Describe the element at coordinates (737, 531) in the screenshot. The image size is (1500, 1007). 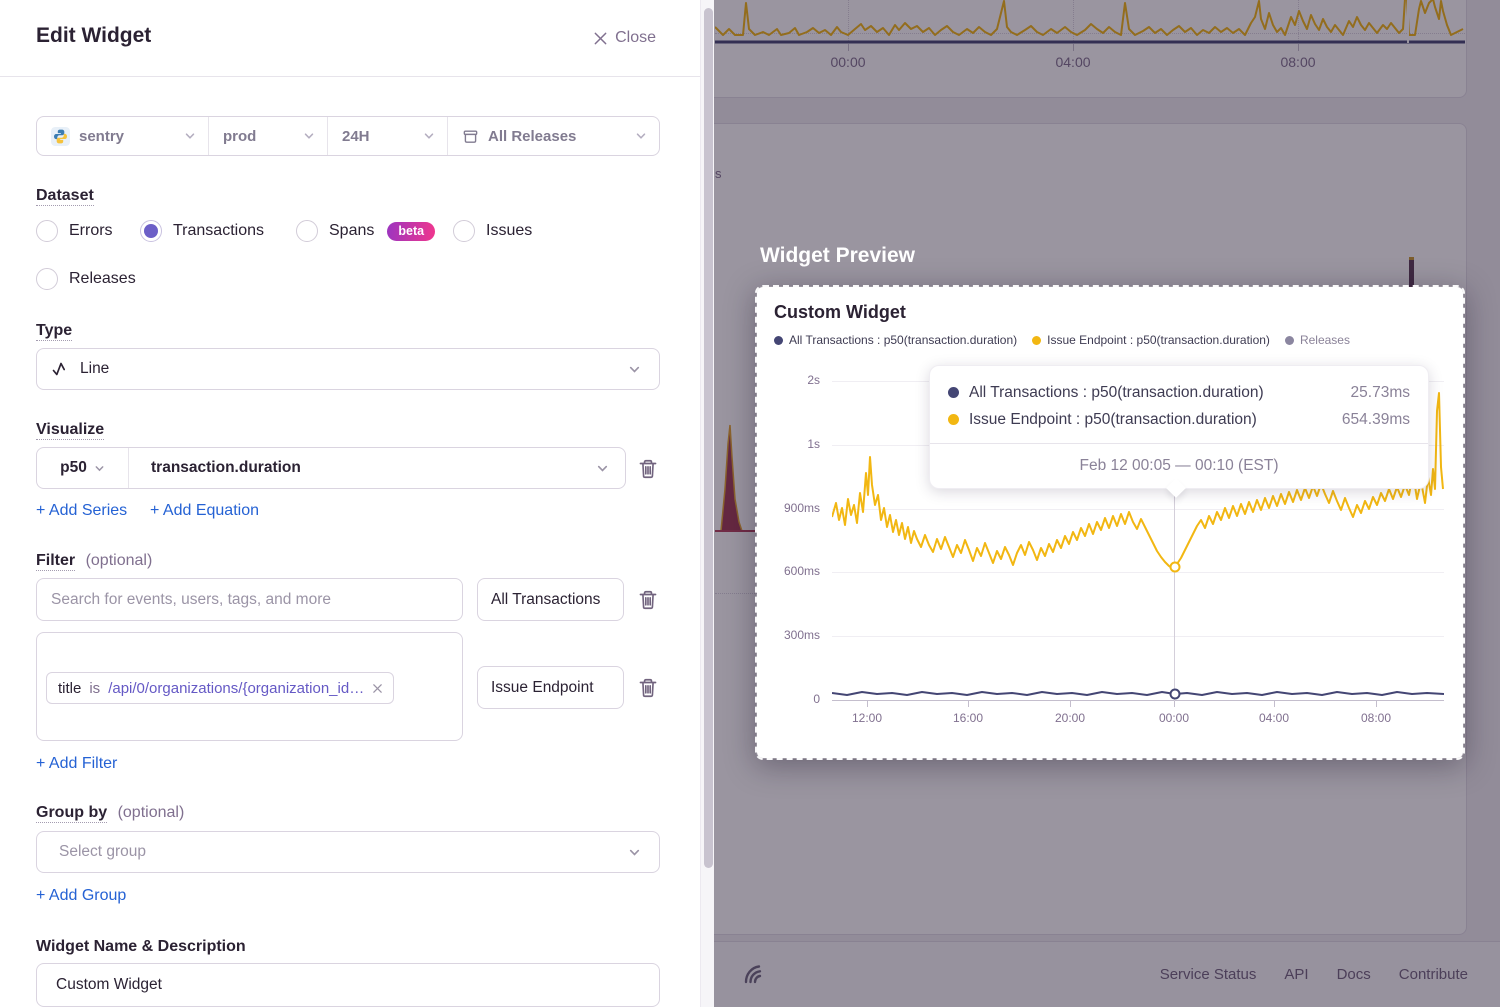
I see `bg-red-baseline` at that location.